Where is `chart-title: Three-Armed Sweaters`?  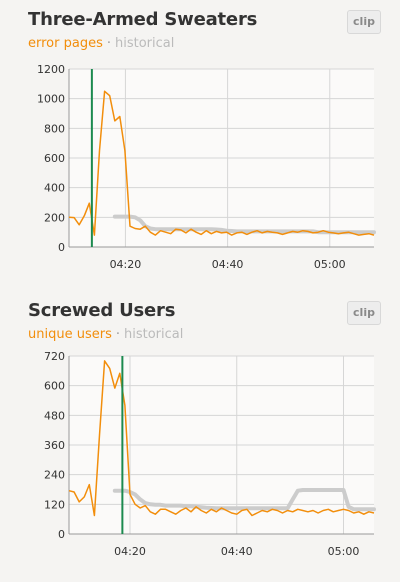
chart-title: Three-Armed Sweaters is located at coordinates (143, 19).